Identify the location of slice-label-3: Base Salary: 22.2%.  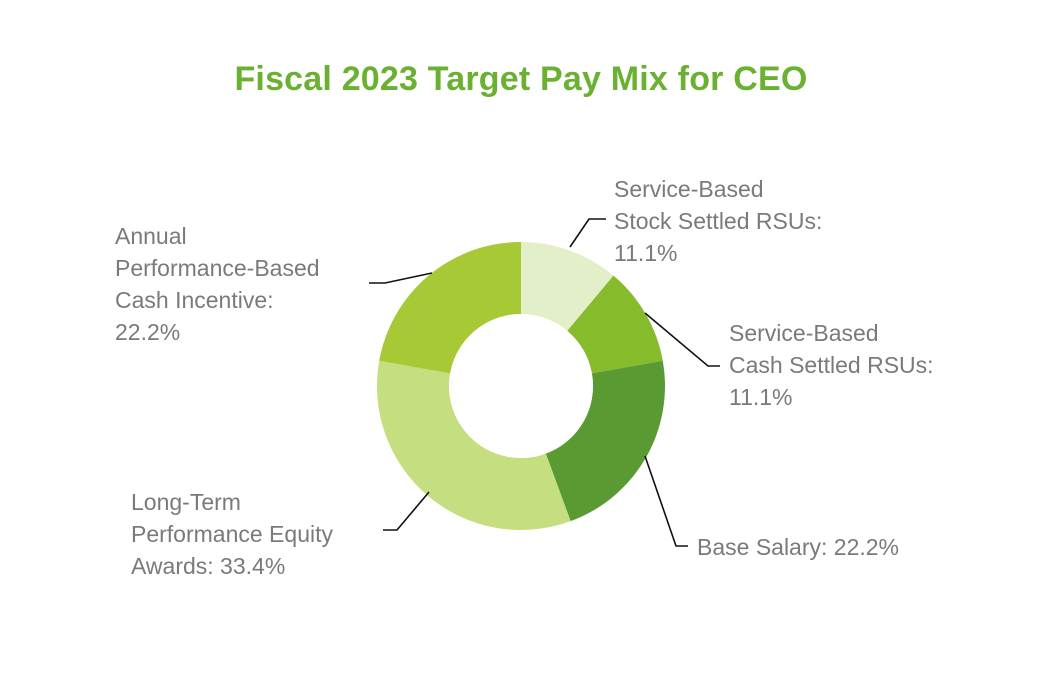
(798, 547).